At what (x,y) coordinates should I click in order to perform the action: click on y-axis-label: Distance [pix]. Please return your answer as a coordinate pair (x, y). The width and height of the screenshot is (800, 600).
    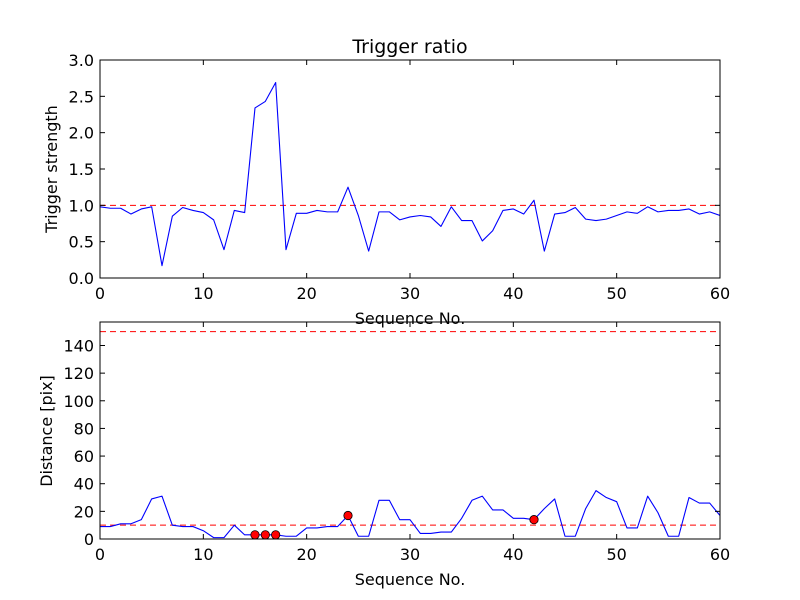
    Looking at the image, I should click on (46, 431).